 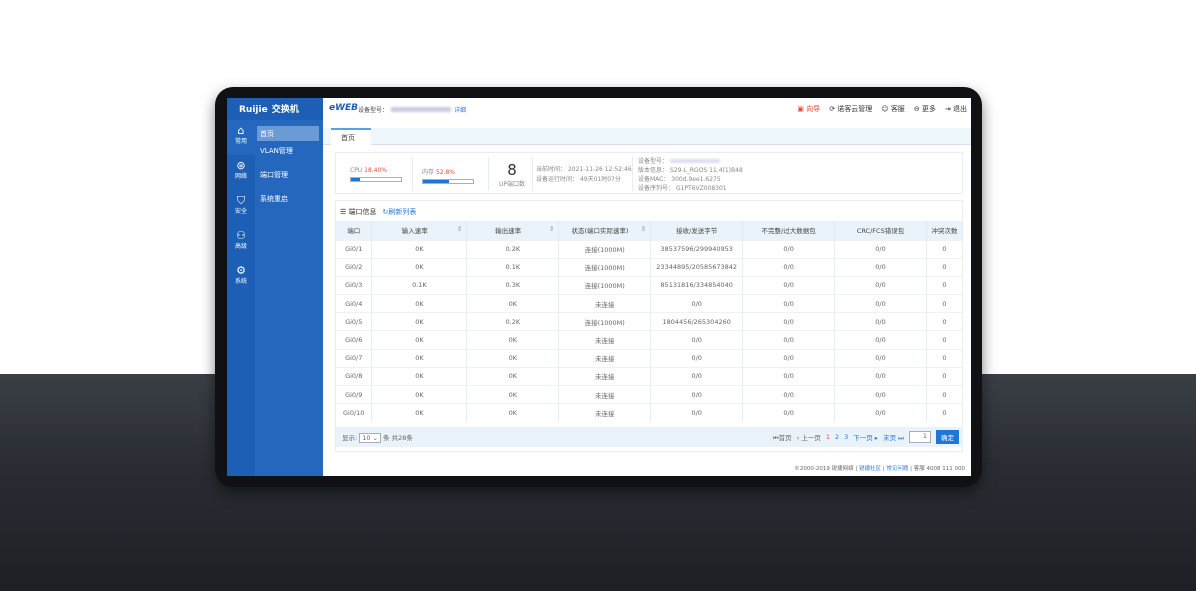 What do you see at coordinates (362, 212) in the screenshot?
I see `panel-title: 端口信息` at bounding box center [362, 212].